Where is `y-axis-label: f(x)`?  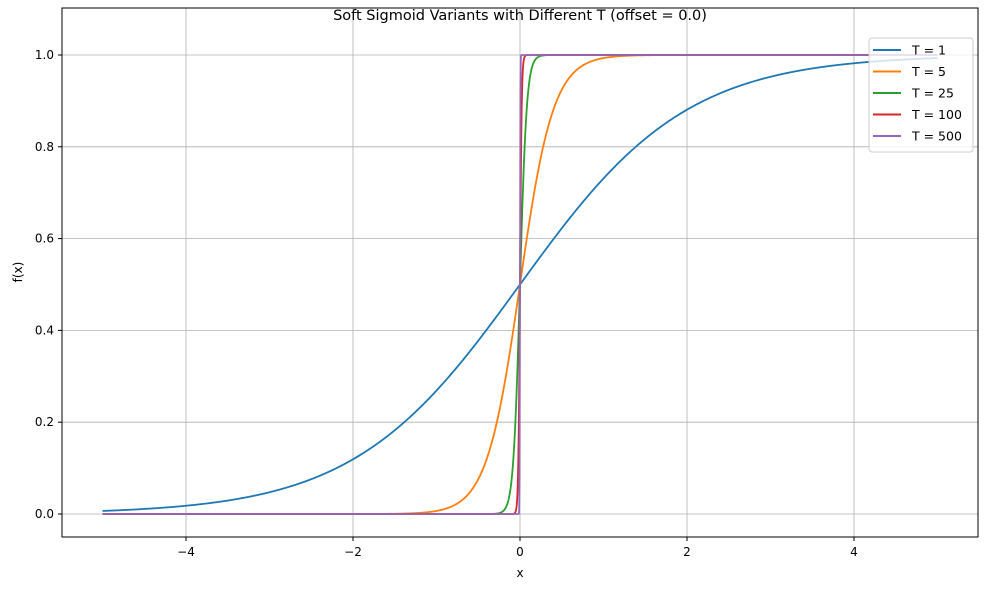
y-axis-label: f(x) is located at coordinates (18, 272).